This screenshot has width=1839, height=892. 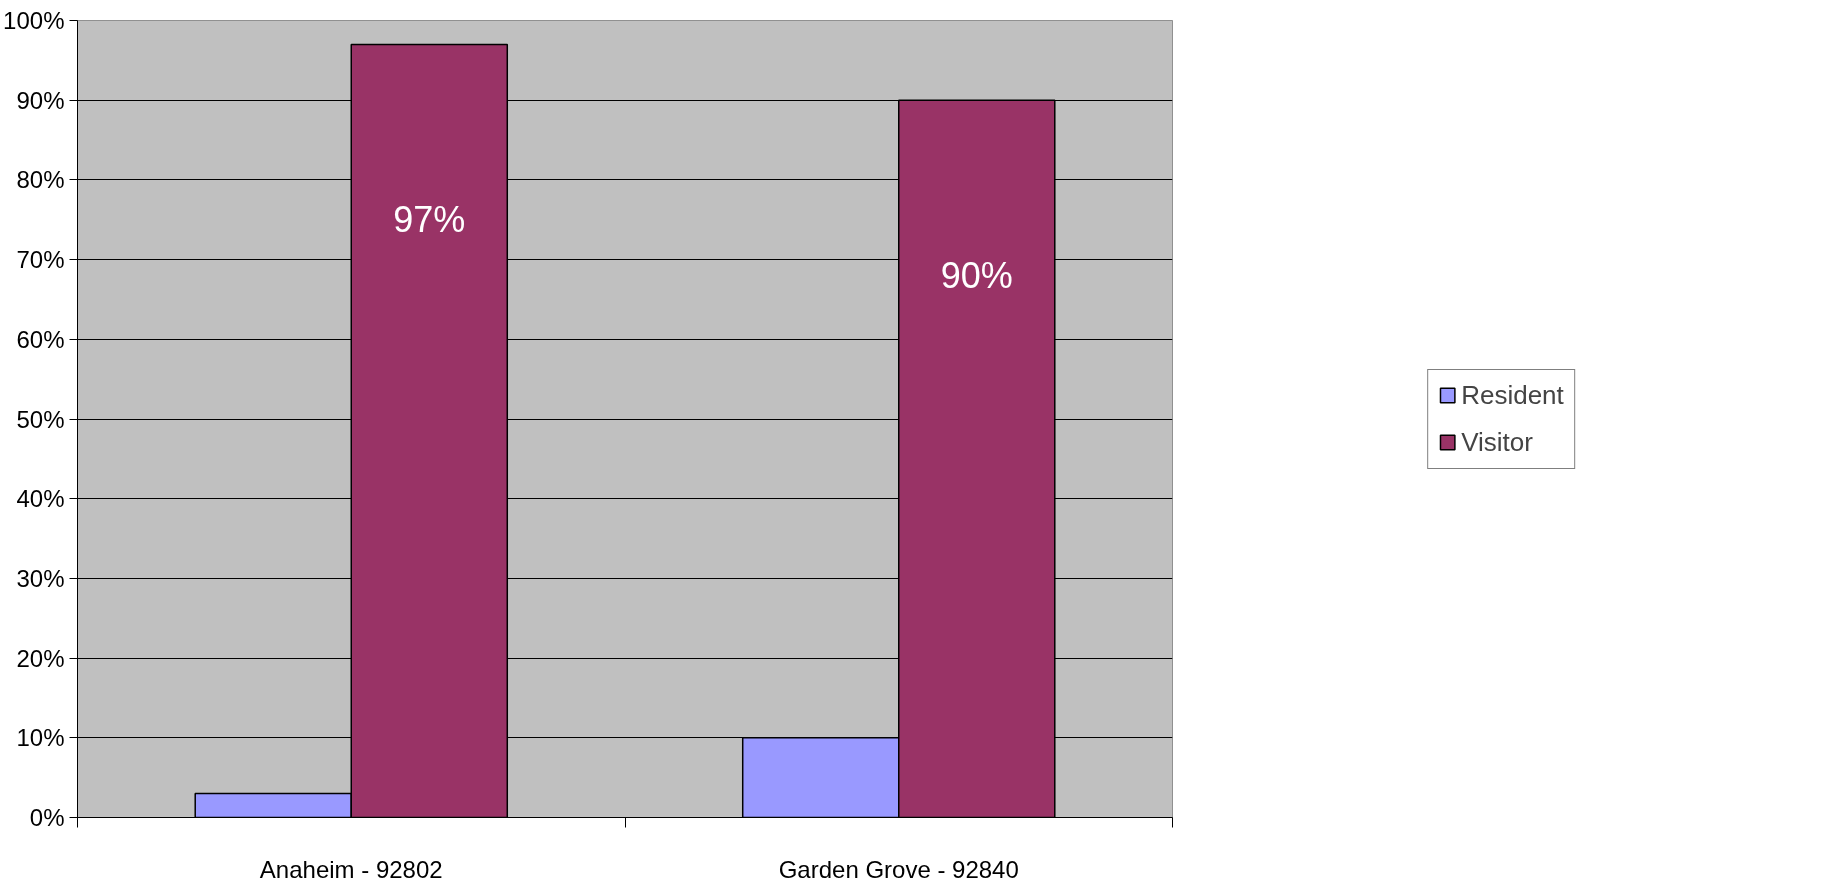 What do you see at coordinates (40, 738) in the screenshot?
I see `y-tick-label: 10%` at bounding box center [40, 738].